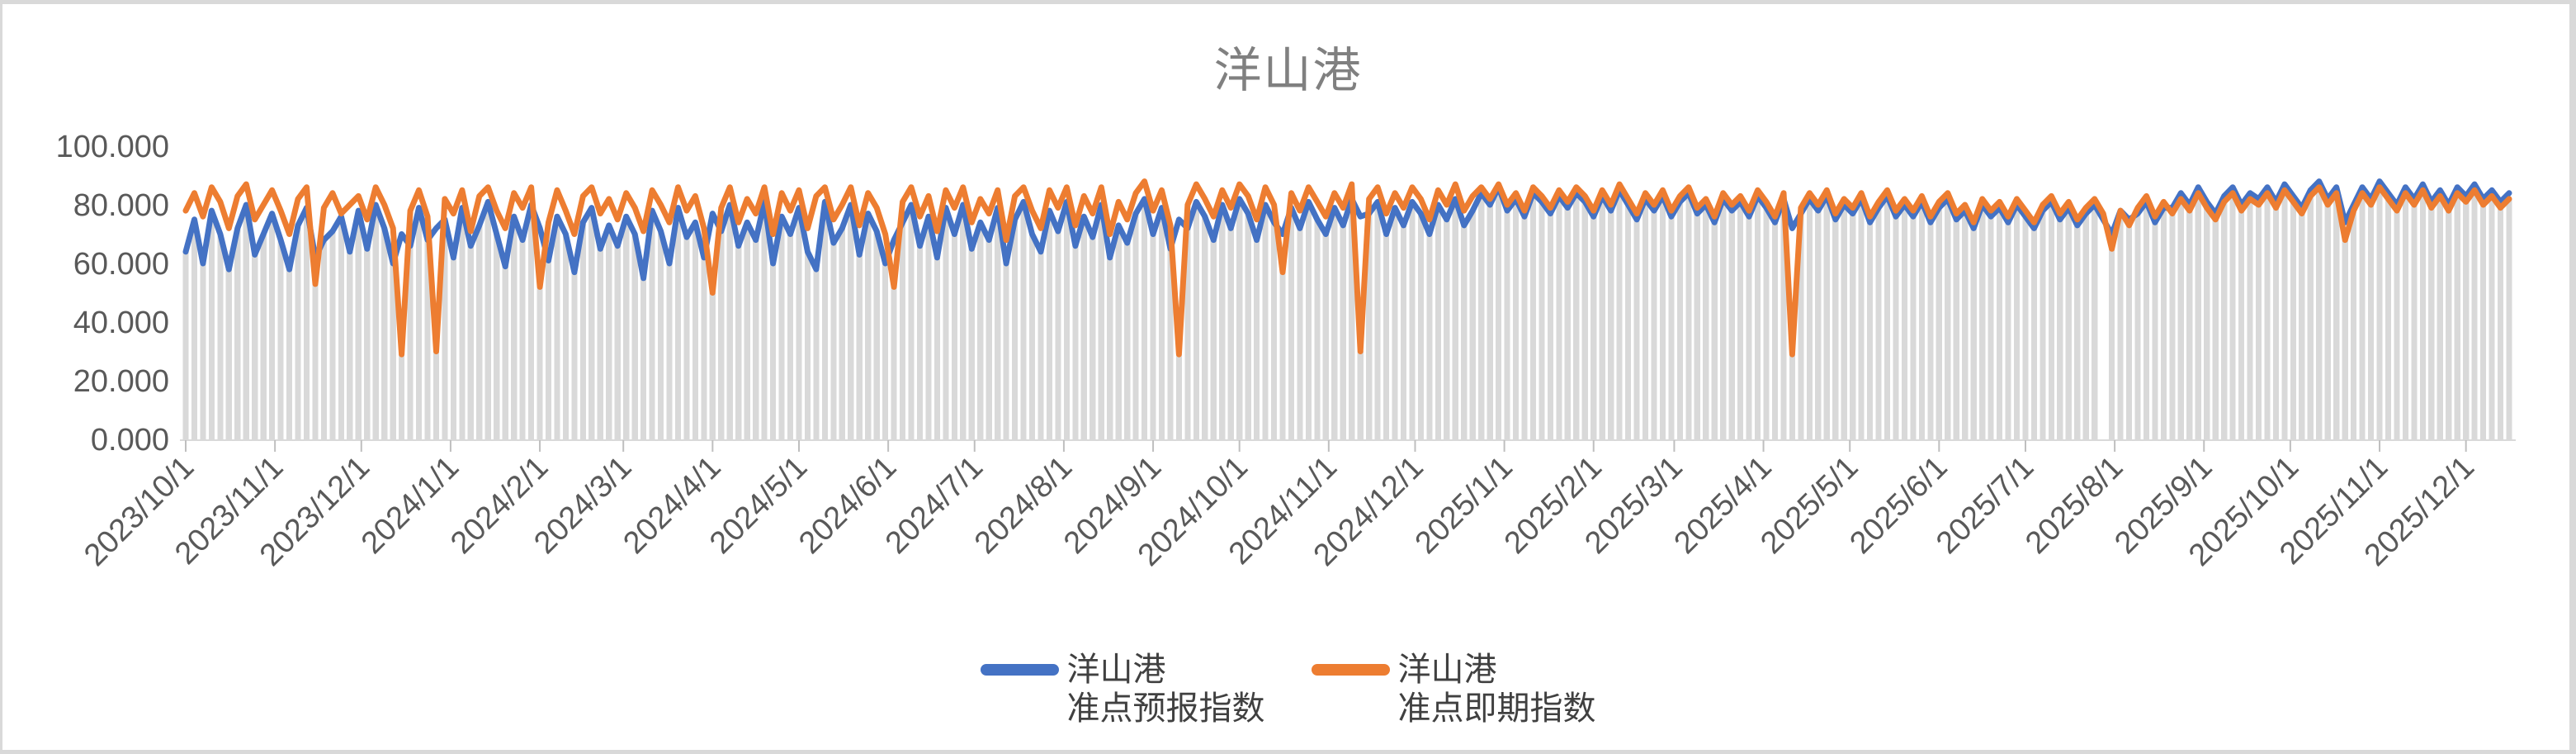 The height and width of the screenshot is (754, 2576). I want to click on x-tick-label: 2025/8/1, so click(2074, 505).